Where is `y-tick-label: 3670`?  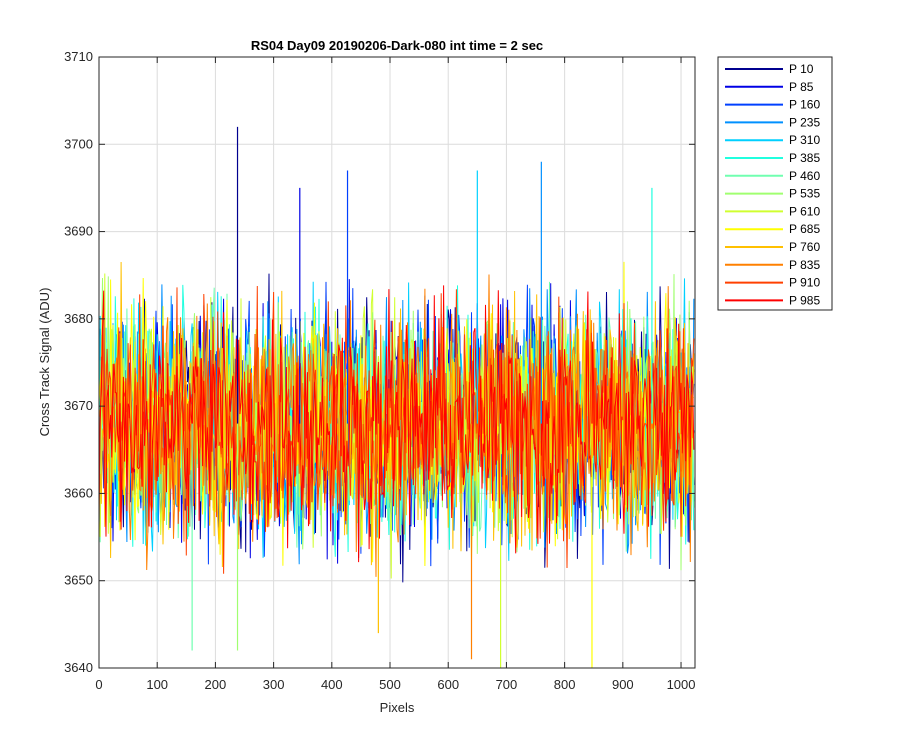 y-tick-label: 3670 is located at coordinates (78, 405).